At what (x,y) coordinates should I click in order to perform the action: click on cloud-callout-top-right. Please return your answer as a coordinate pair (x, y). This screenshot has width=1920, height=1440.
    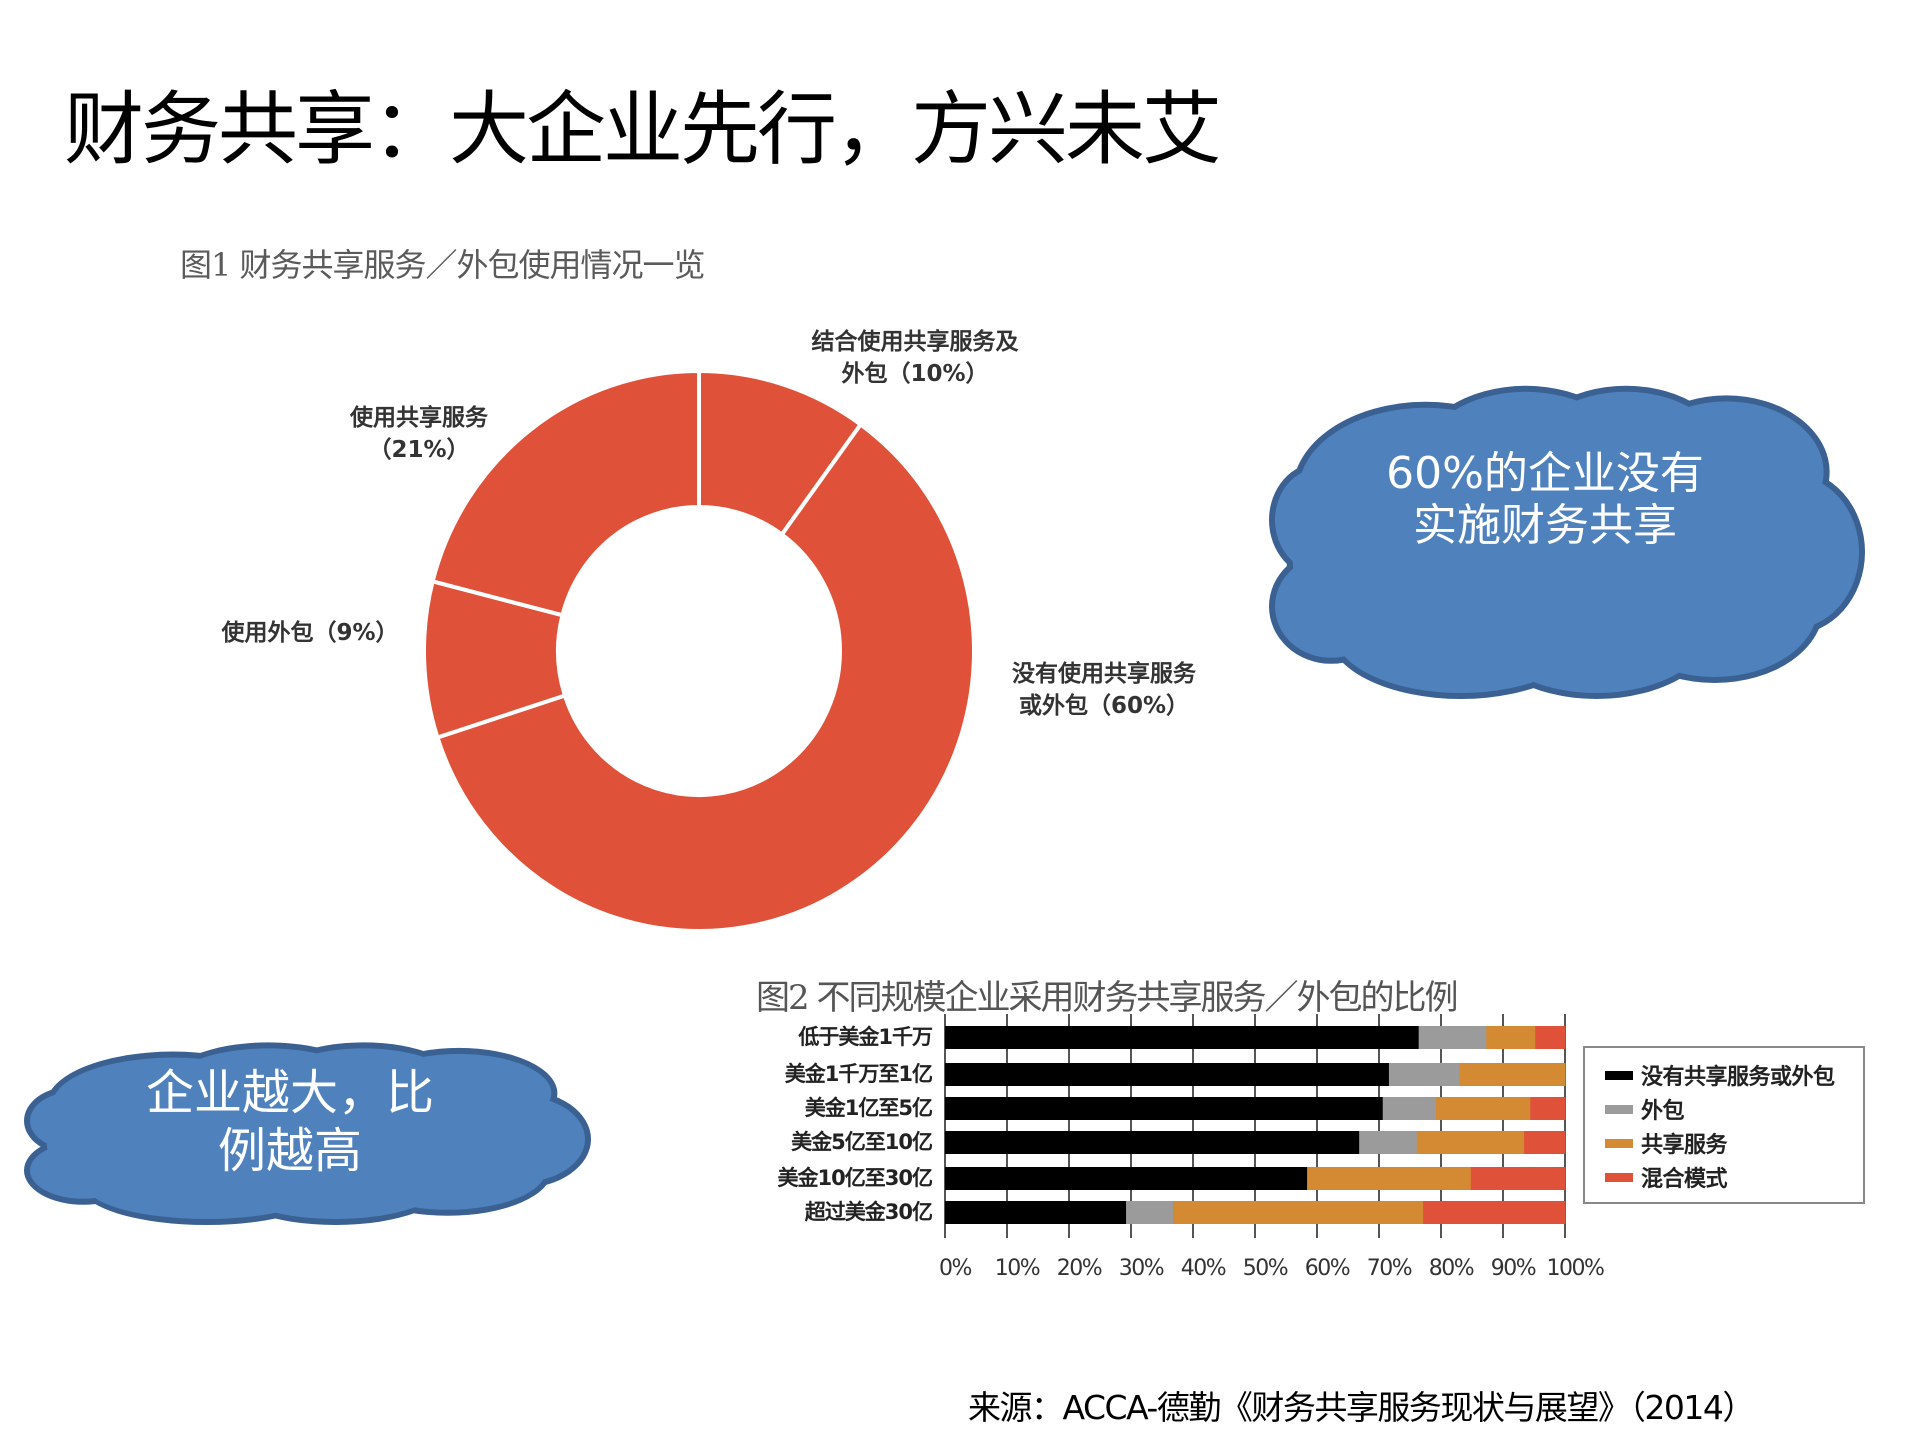
    Looking at the image, I should click on (1567, 542).